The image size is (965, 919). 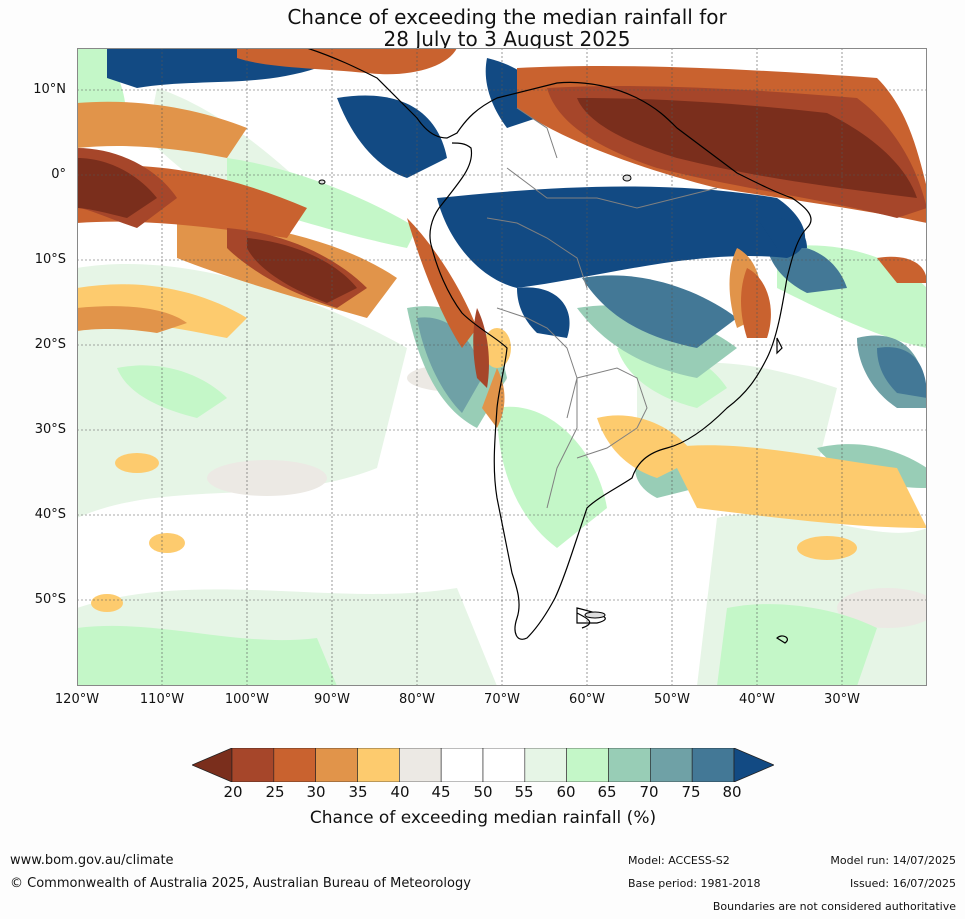 I want to click on colorbar-tick-20: 20, so click(x=233, y=792).